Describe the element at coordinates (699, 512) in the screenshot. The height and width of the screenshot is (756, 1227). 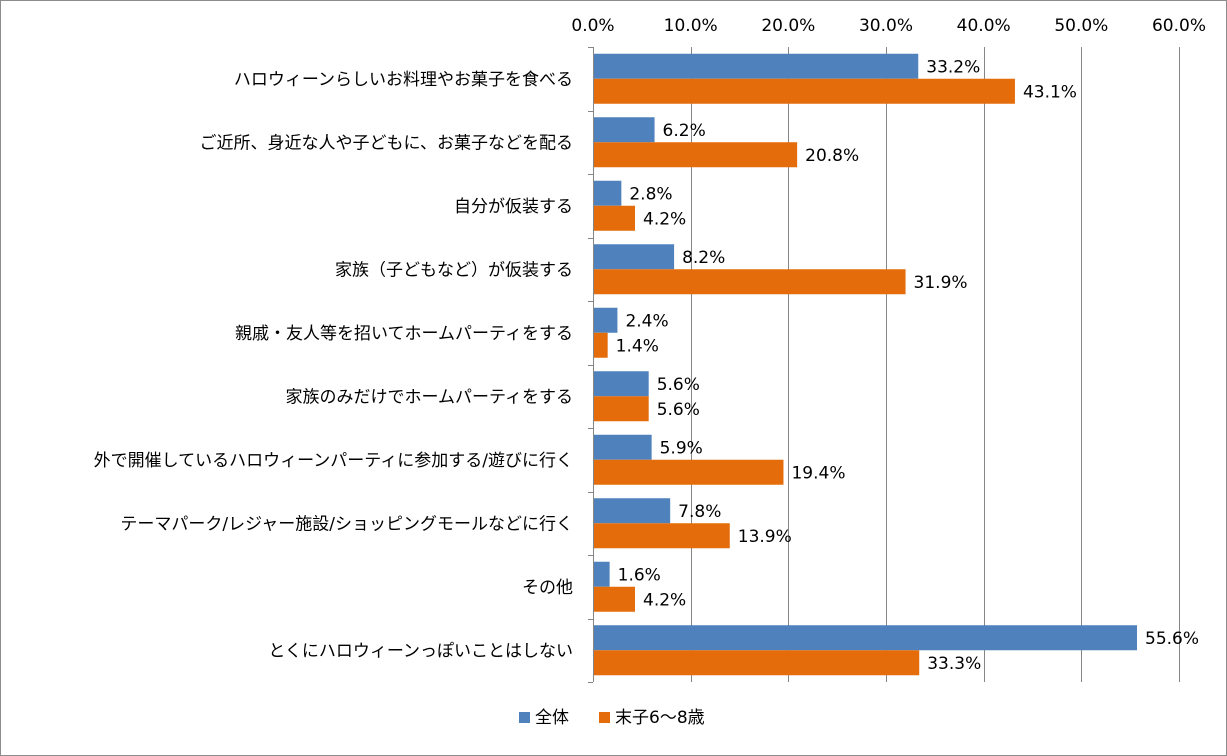
I see `data-label: 7.8%` at that location.